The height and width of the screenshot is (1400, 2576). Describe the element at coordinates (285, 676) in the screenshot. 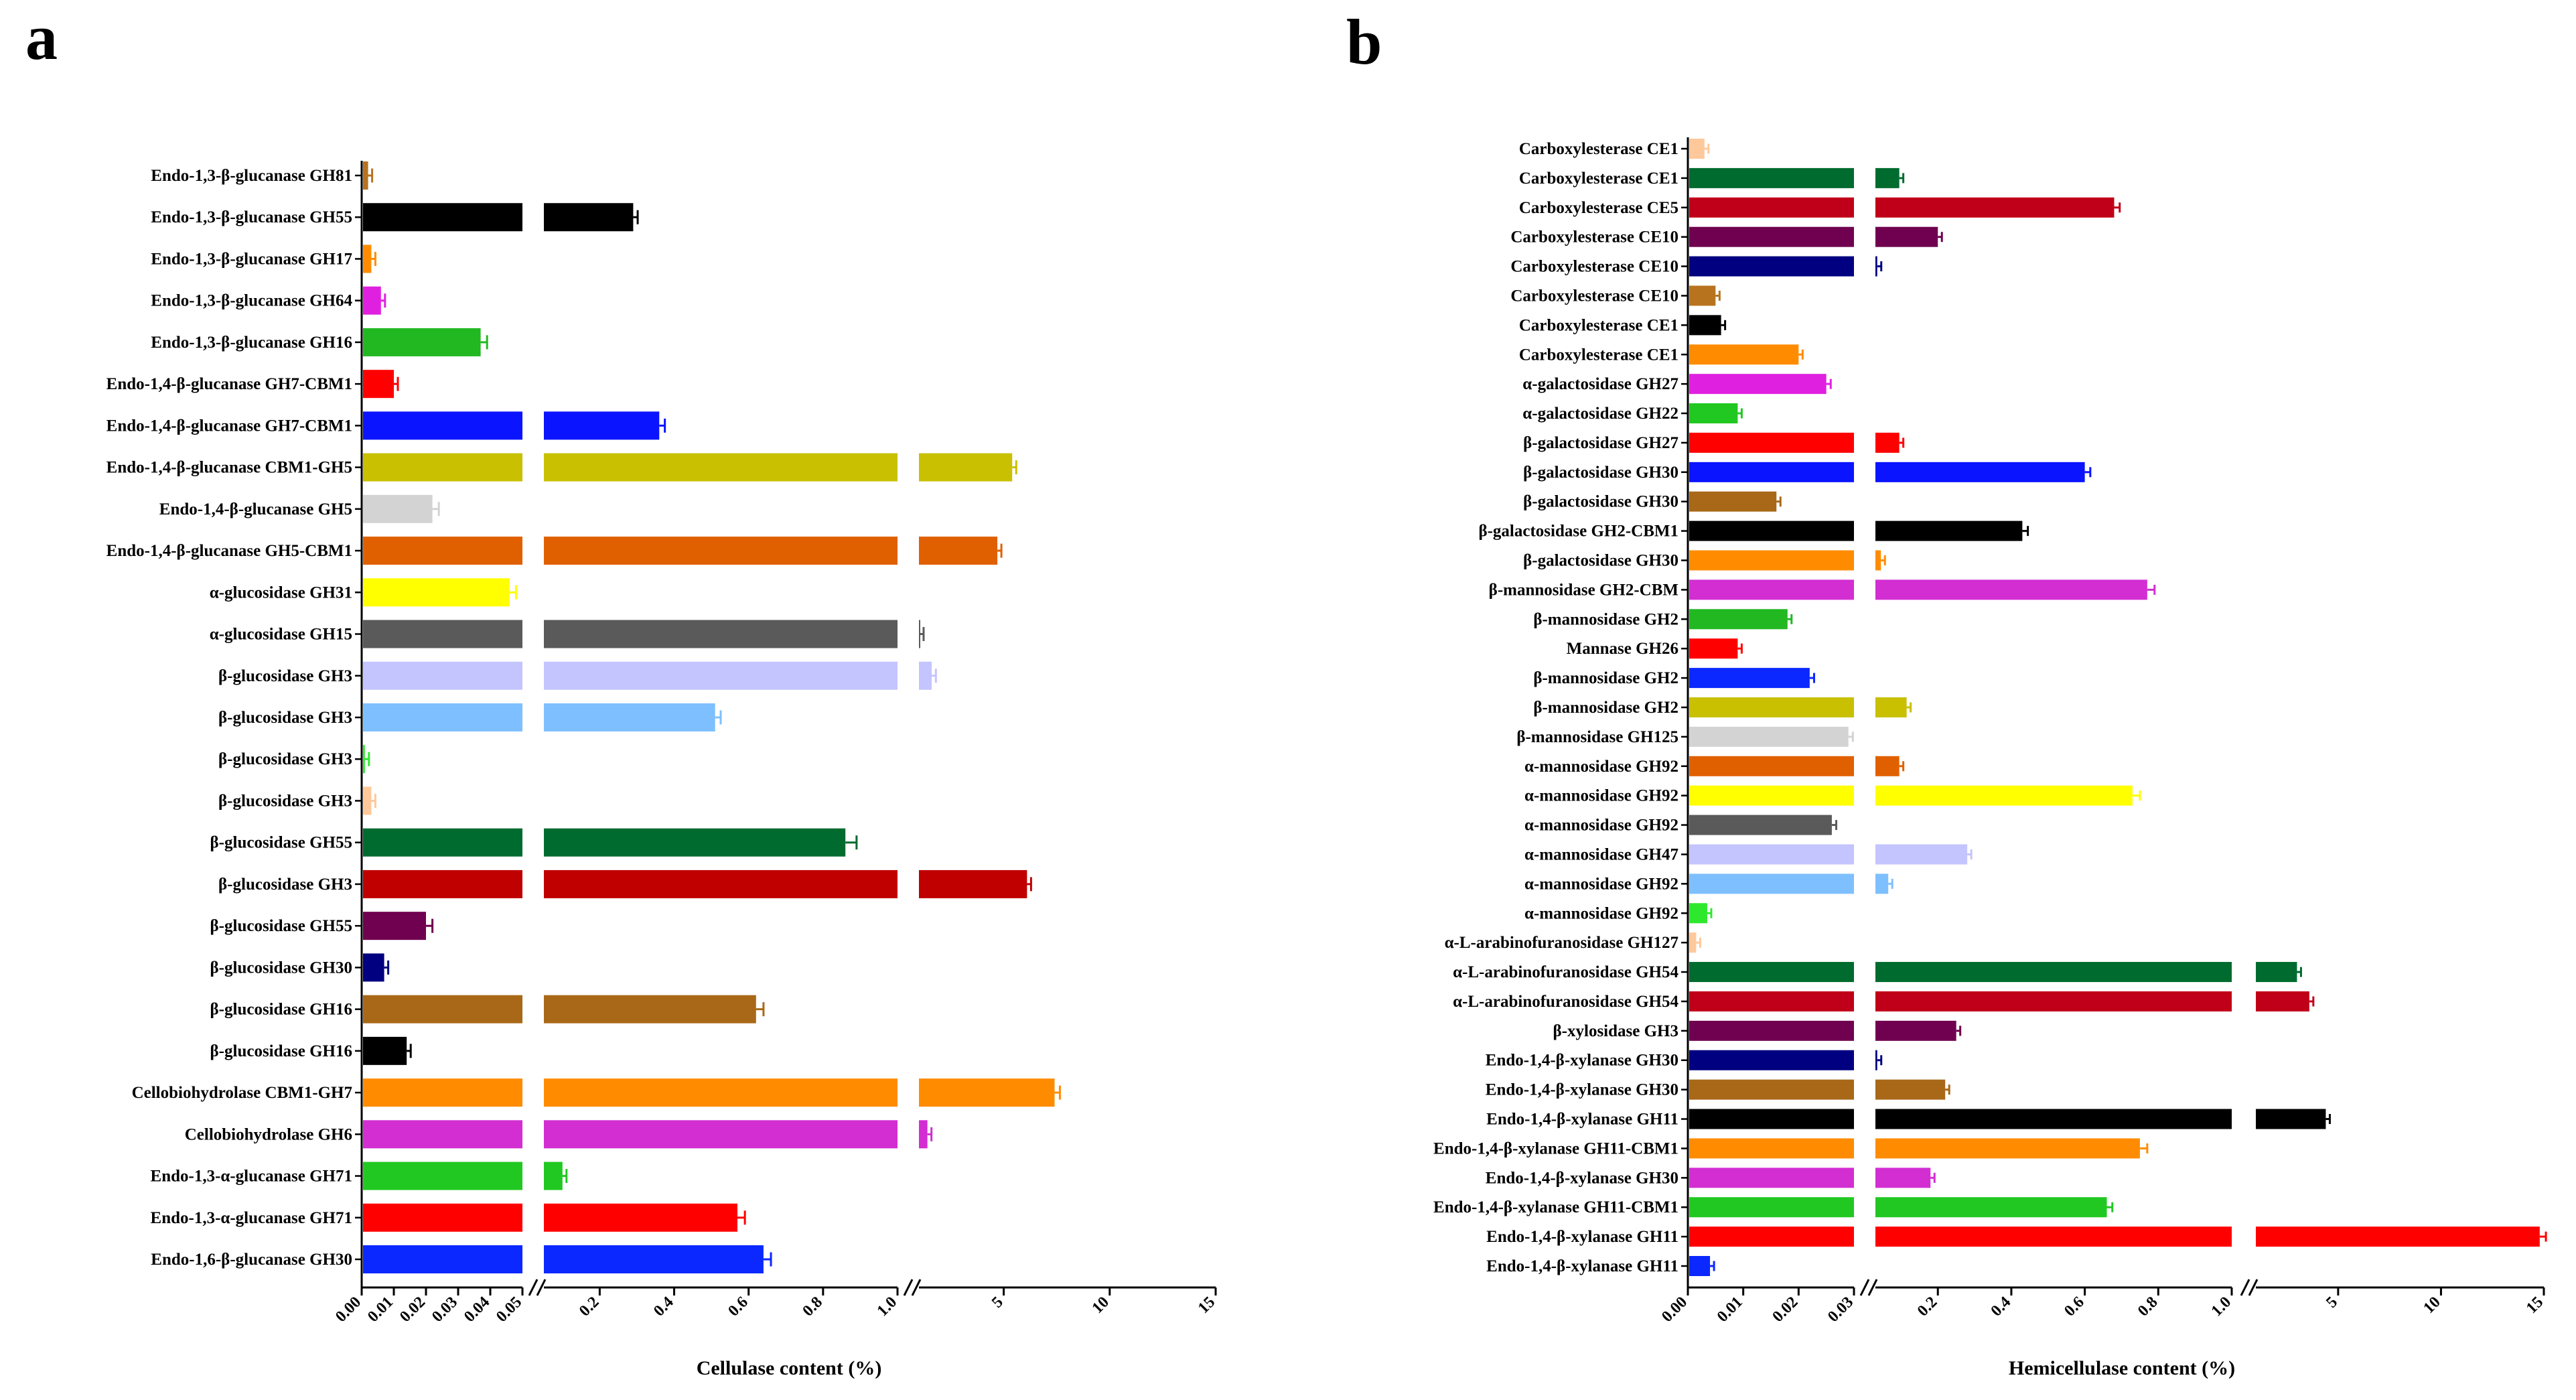

I see `category-label: β-glucosidase GH3` at that location.